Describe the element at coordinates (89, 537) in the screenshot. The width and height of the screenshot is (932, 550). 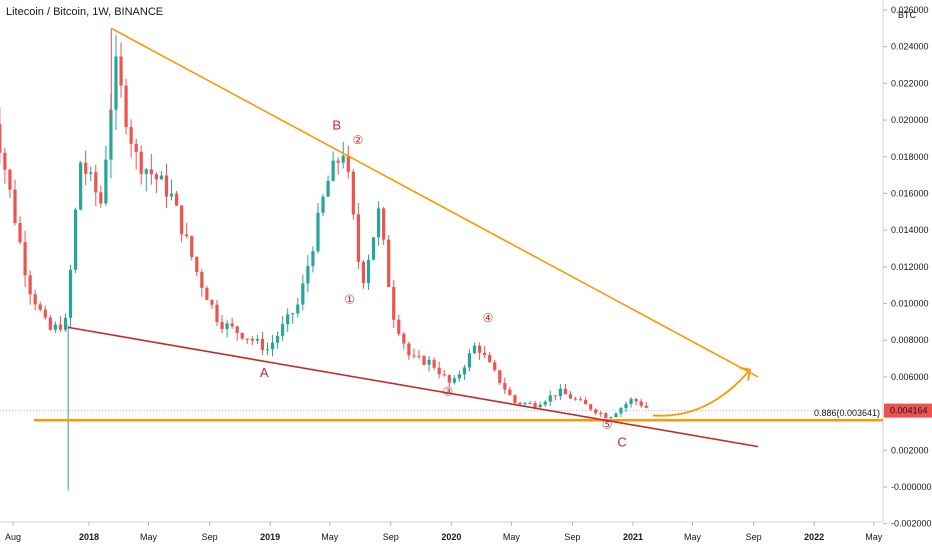
I see `x-tick-label: 2018` at that location.